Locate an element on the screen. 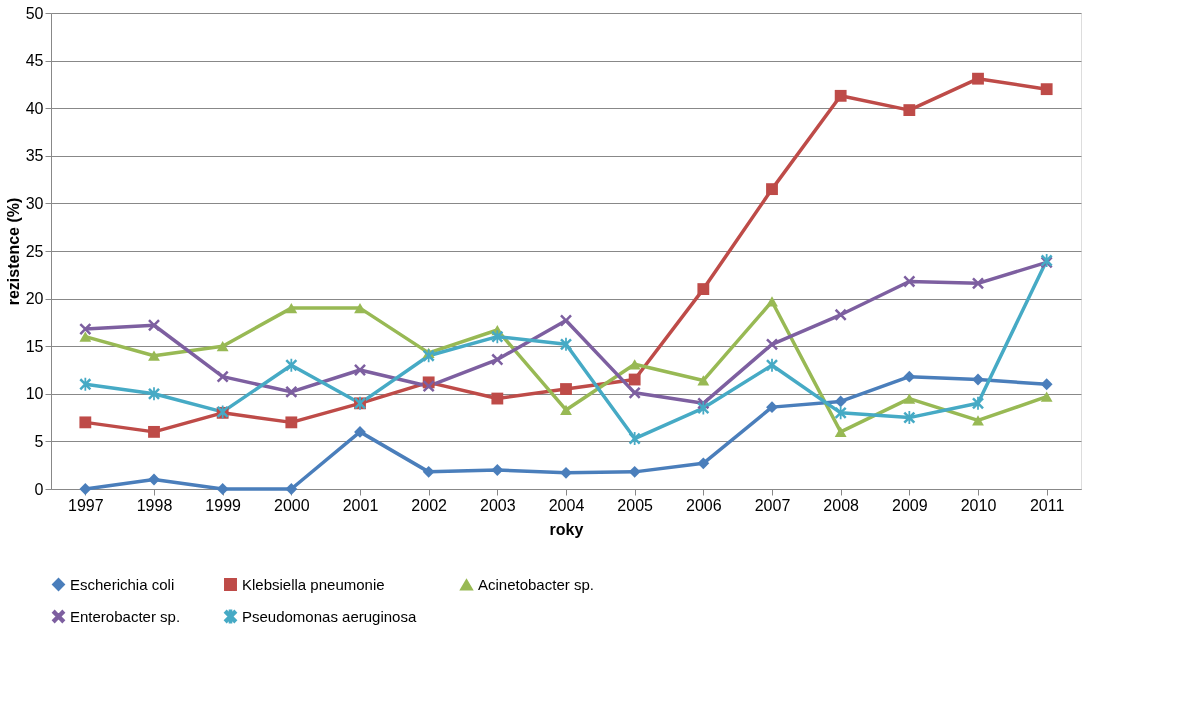 The image size is (1188, 722). y-tick-label: 20 is located at coordinates (34, 299).